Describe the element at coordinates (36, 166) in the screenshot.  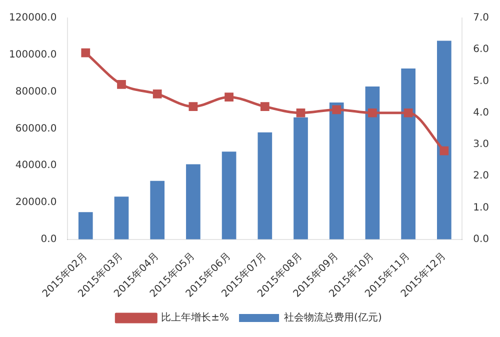
I see `y-tick-label: 40000.0` at that location.